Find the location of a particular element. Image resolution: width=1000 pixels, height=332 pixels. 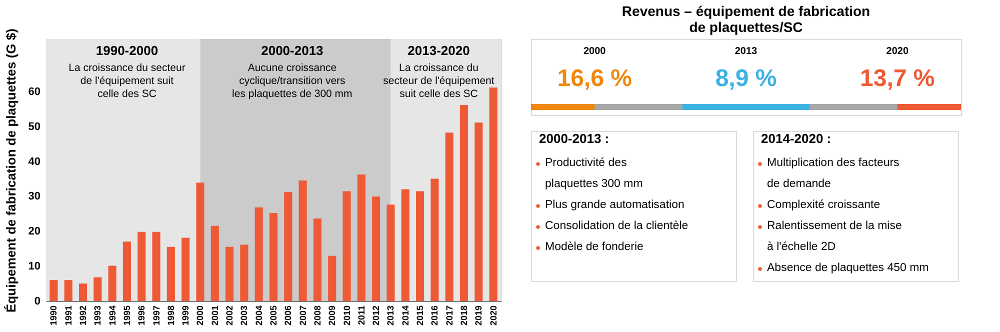

y-tick-label: 50 is located at coordinates (34, 126).